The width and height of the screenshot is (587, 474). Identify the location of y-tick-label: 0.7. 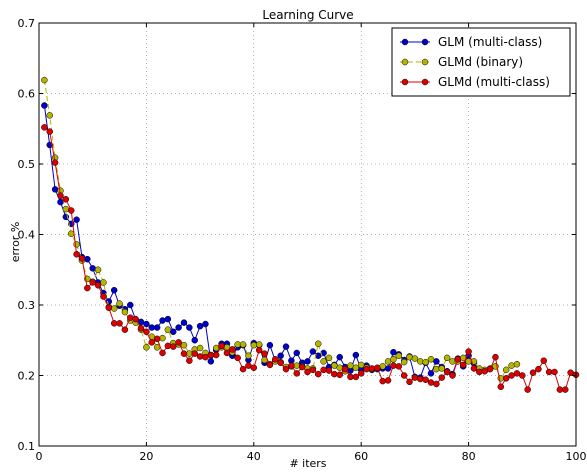
(27, 23).